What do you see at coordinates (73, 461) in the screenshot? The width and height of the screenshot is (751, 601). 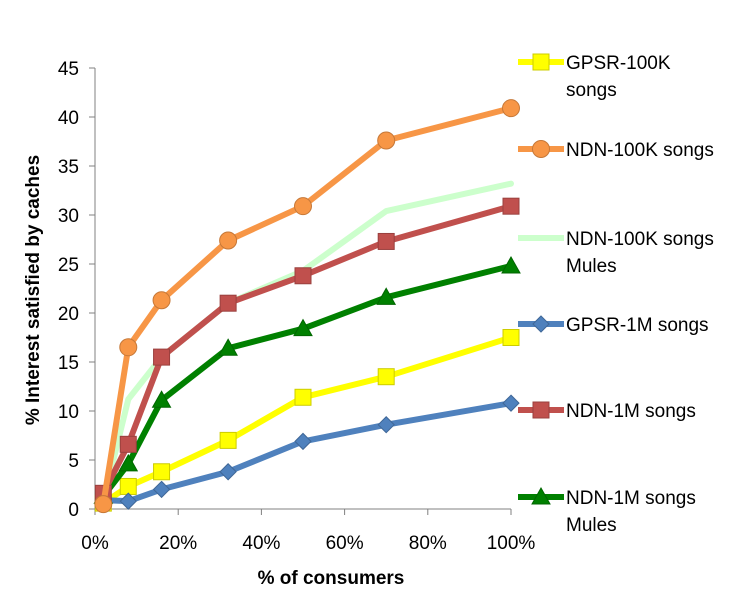 I see `y-tick-label: 5` at bounding box center [73, 461].